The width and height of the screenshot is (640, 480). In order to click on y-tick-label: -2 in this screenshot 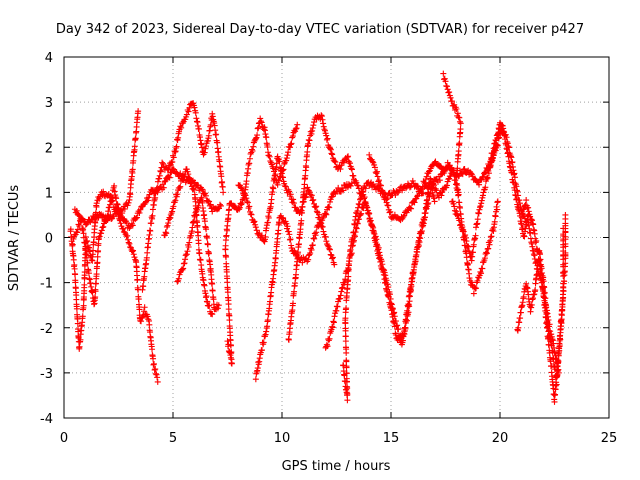, I will do `click(46, 329)`.